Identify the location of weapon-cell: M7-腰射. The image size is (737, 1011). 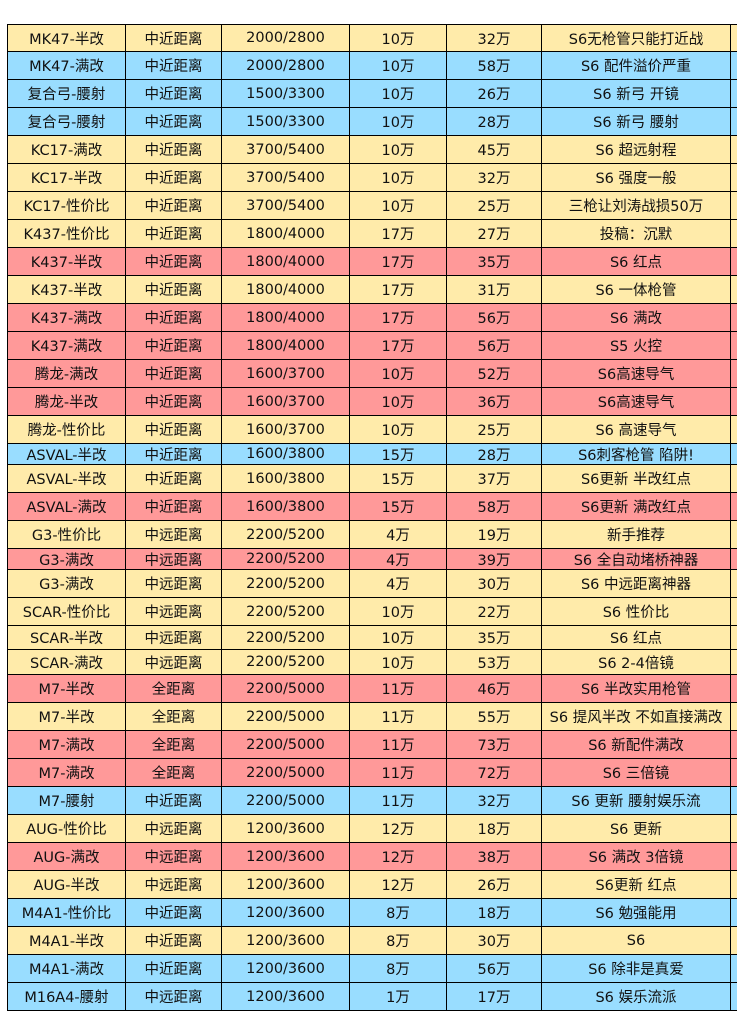
(66, 800).